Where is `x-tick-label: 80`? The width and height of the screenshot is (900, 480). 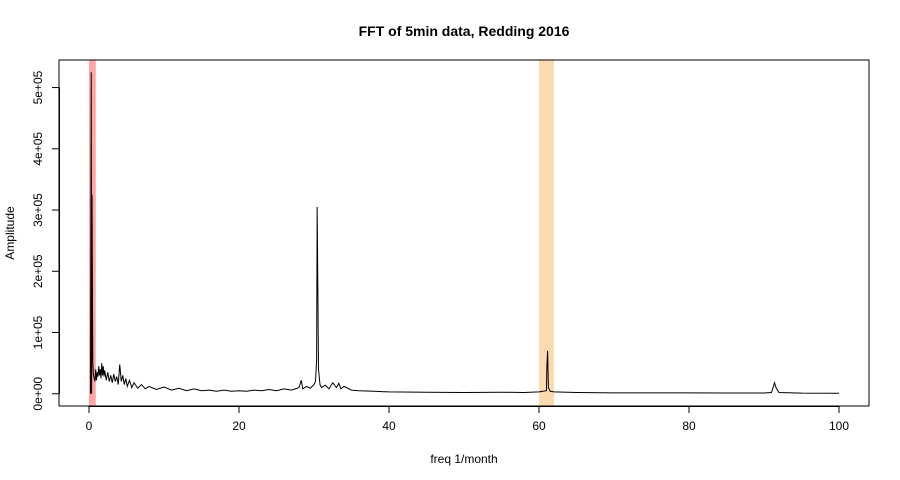 x-tick-label: 80 is located at coordinates (689, 426).